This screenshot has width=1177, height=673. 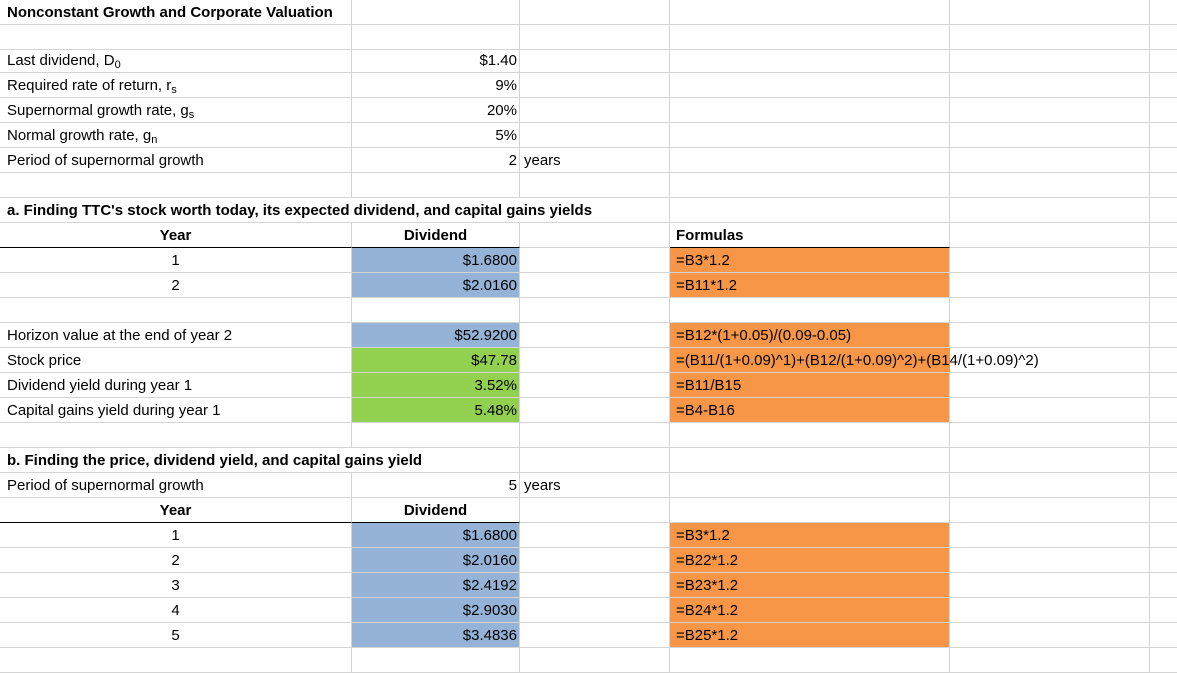 I want to click on year-cell: 5, so click(x=176, y=635).